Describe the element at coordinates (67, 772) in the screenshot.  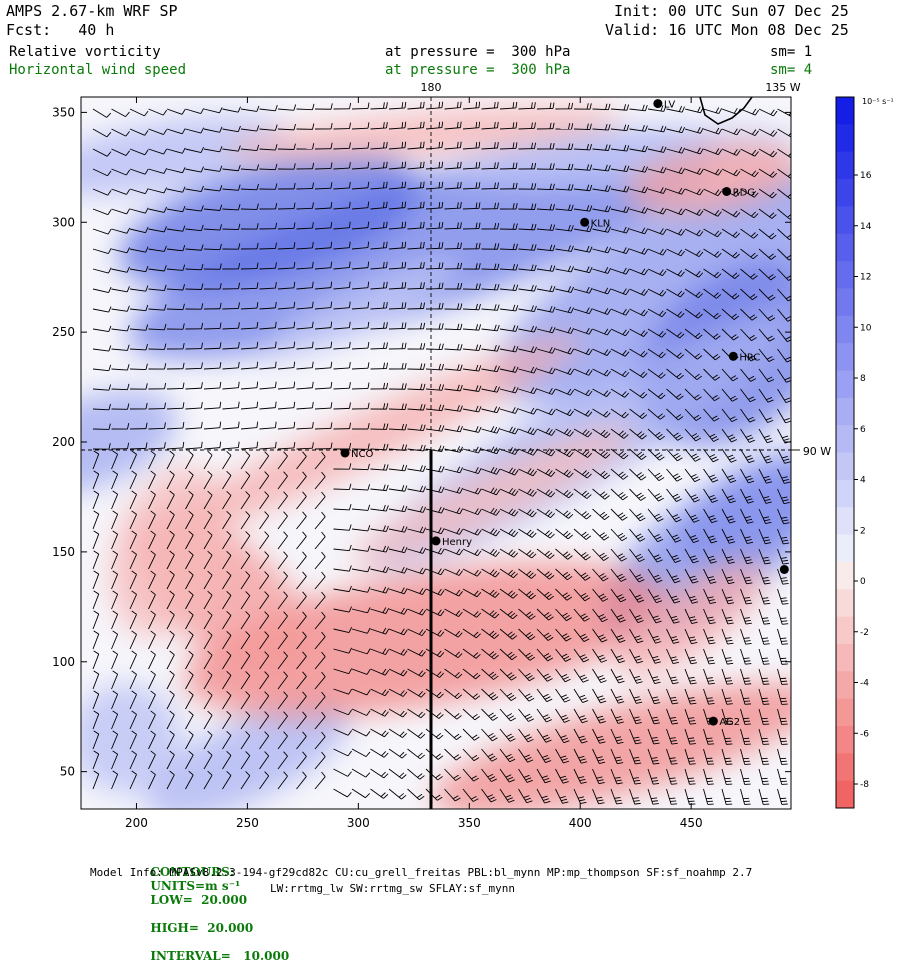
I see `y-tick-label: 50` at that location.